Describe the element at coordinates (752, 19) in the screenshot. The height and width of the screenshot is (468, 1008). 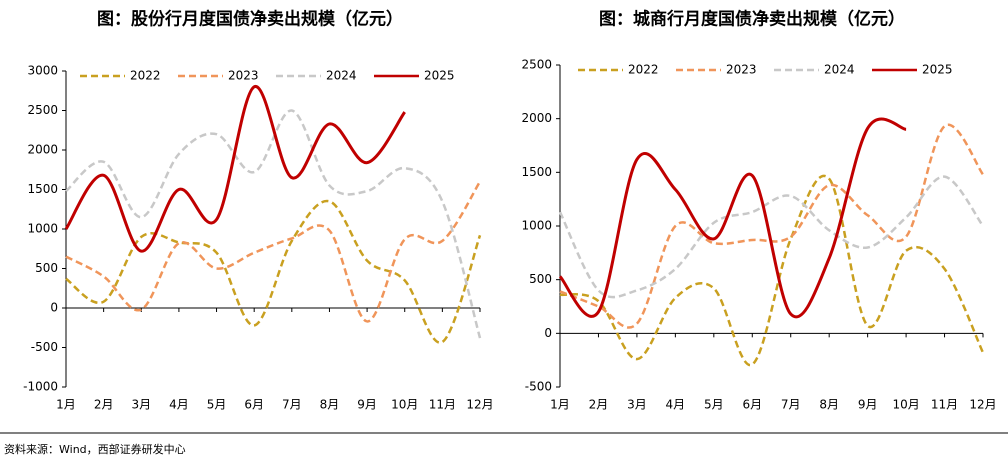
I see `chart-title: 图：城商行月度国债净卖出规模（亿元）` at that location.